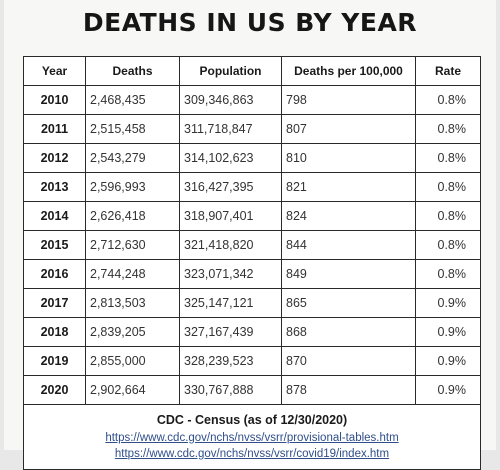 The width and height of the screenshot is (500, 470). I want to click on deaths-cell: 2,839,205, so click(132, 332).